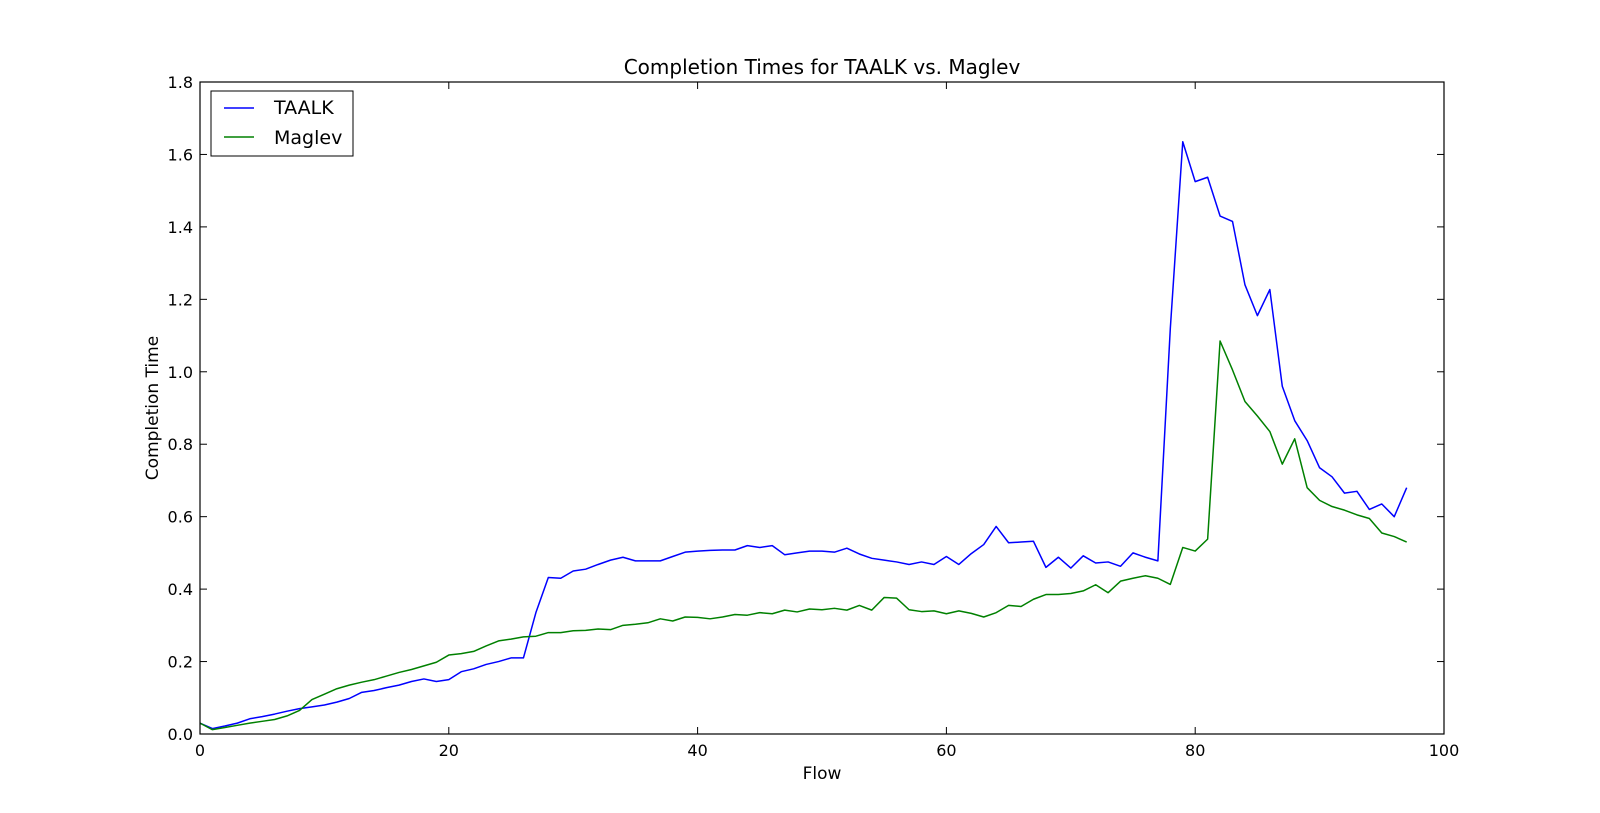  Describe the element at coordinates (822, 67) in the screenshot. I see `chart-title: Completion Times for TAALK vs. Maglev` at that location.